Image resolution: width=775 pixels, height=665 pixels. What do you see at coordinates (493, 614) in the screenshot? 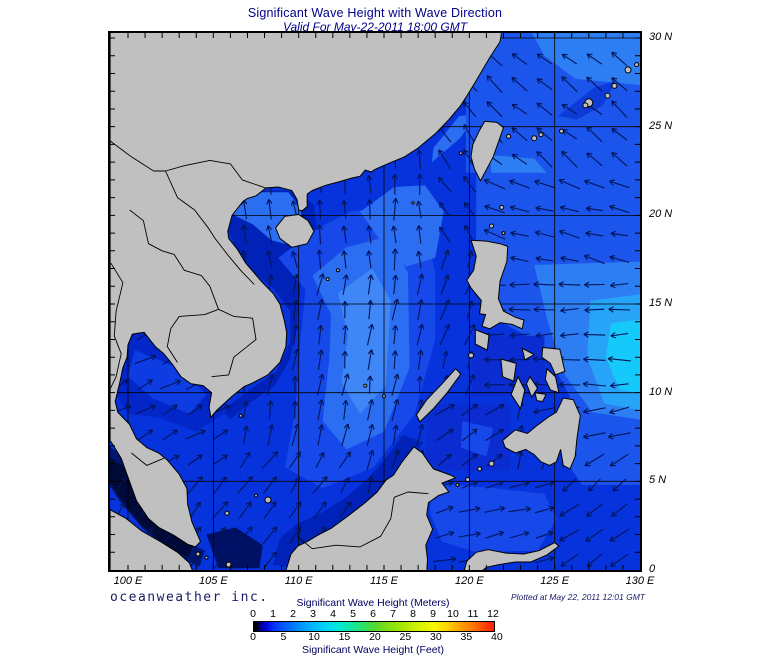
I see `meters-tick: 12` at bounding box center [493, 614].